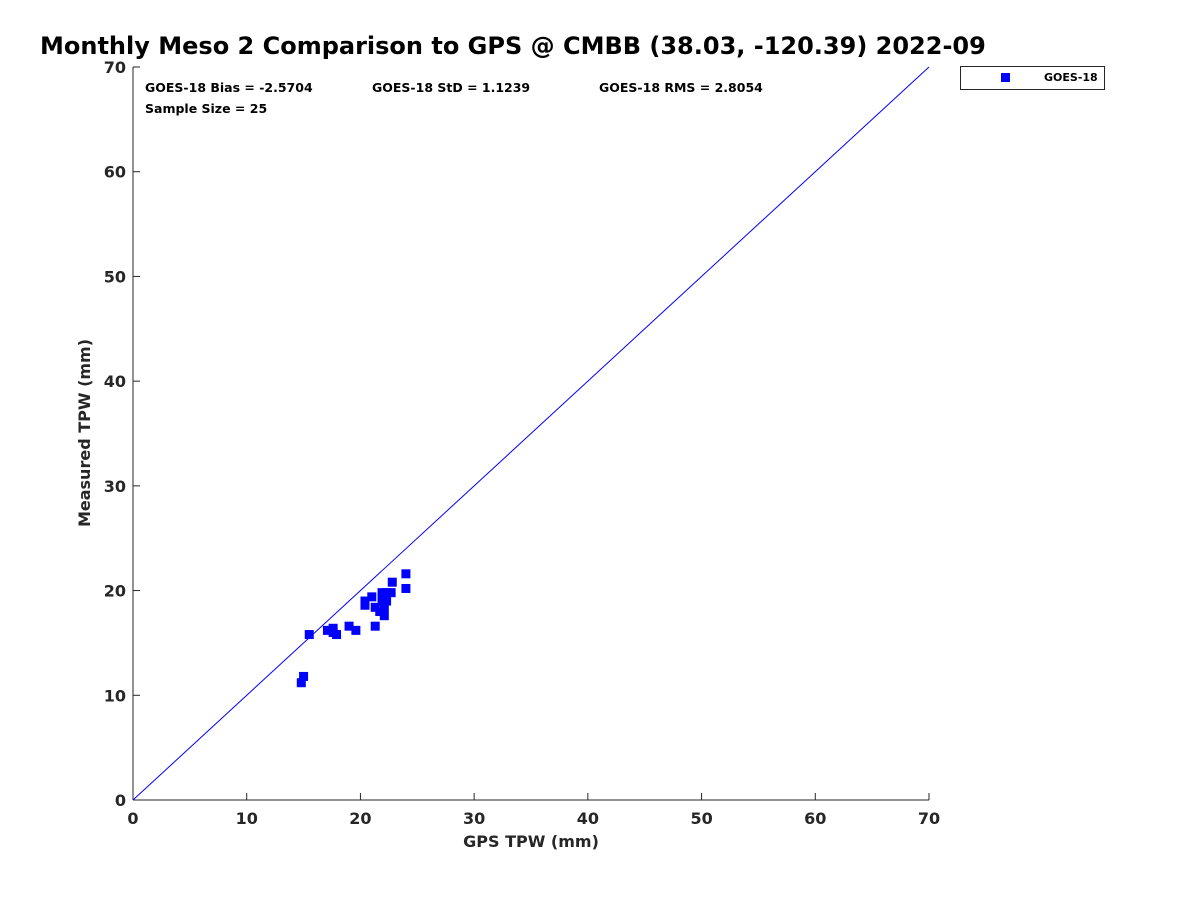 The width and height of the screenshot is (1200, 900). I want to click on x-tick-label: 70, so click(929, 818).